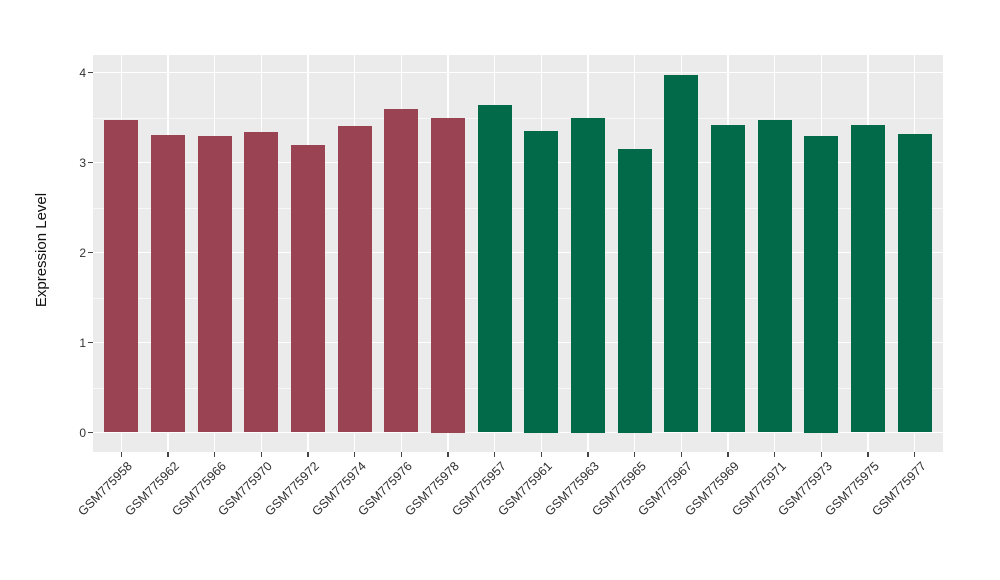  I want to click on bar-GSM775973, so click(821, 284).